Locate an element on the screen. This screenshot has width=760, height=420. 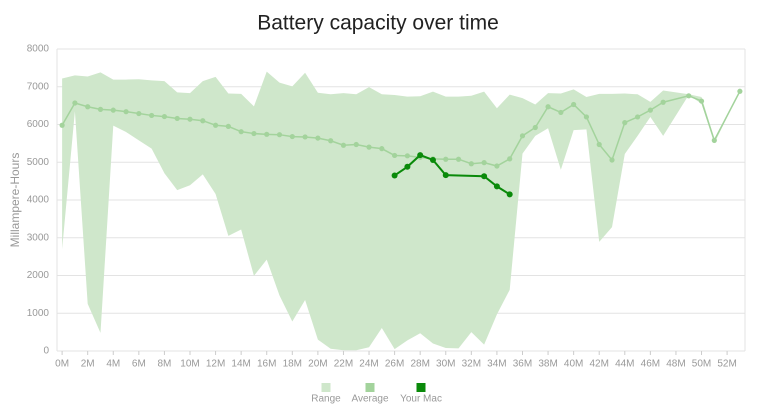
x-tick-label: 38M is located at coordinates (547, 364).